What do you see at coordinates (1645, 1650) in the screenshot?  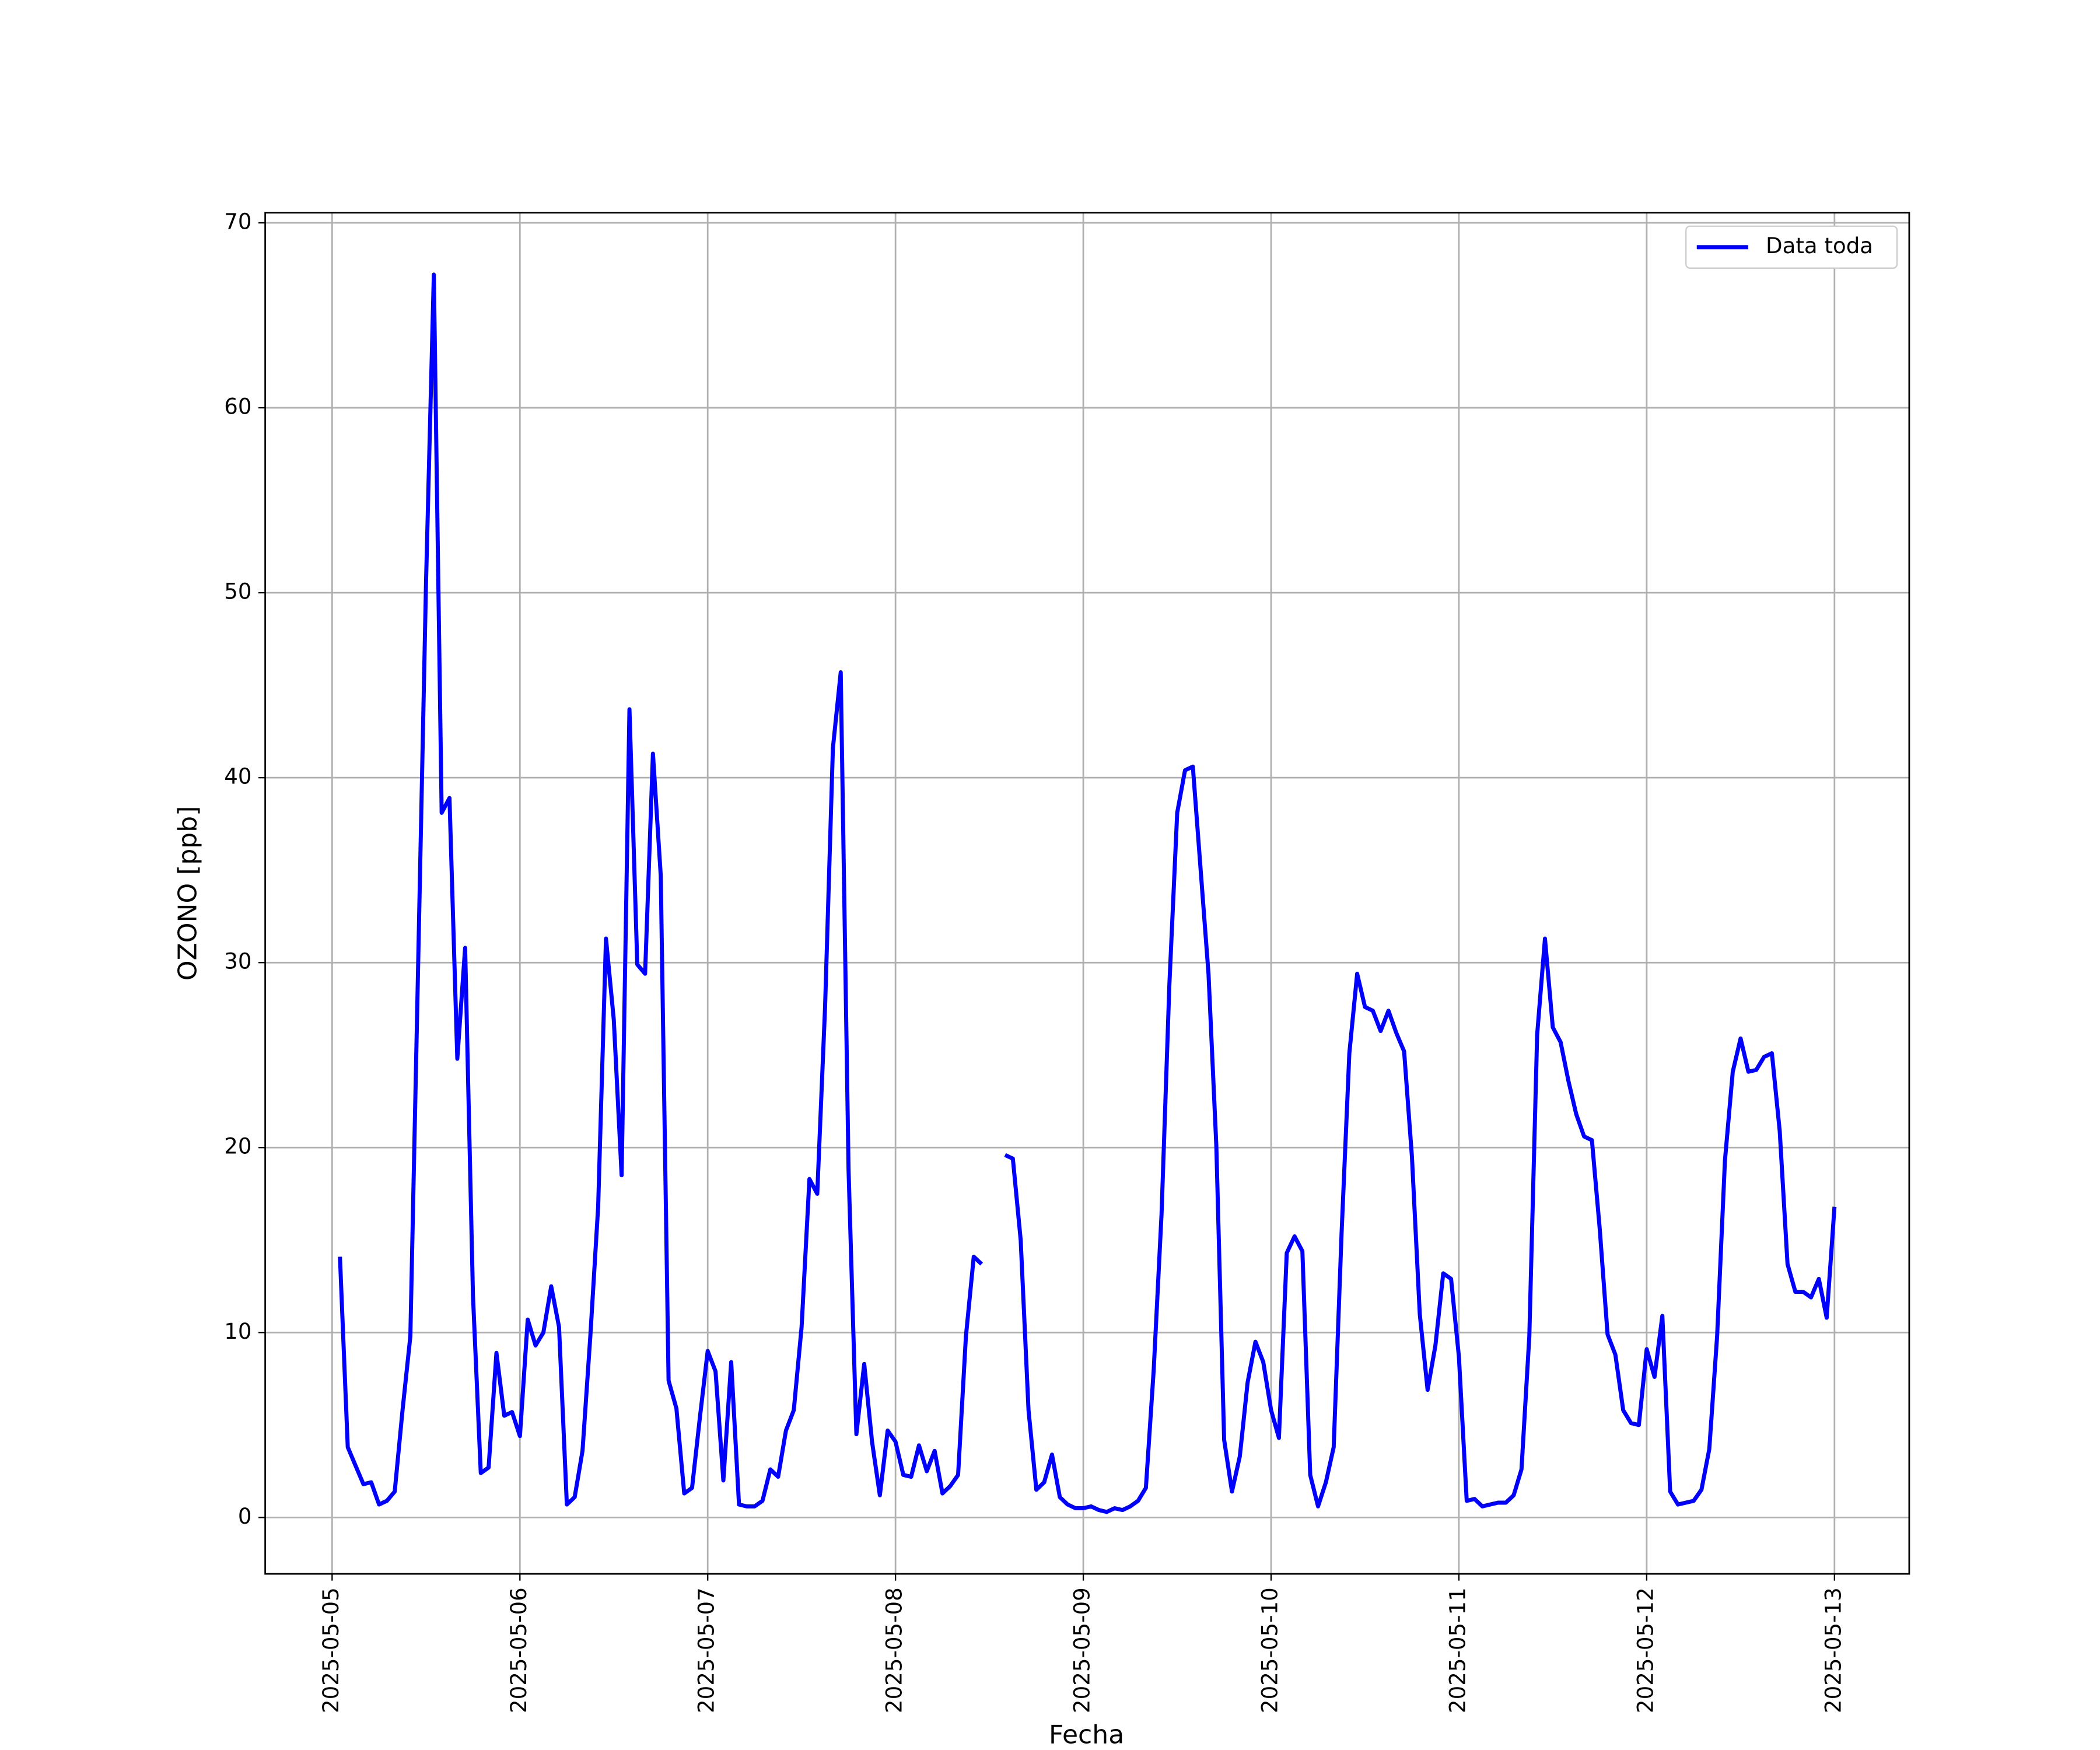 I see `x-tick-label: 2025-05-12` at bounding box center [1645, 1650].